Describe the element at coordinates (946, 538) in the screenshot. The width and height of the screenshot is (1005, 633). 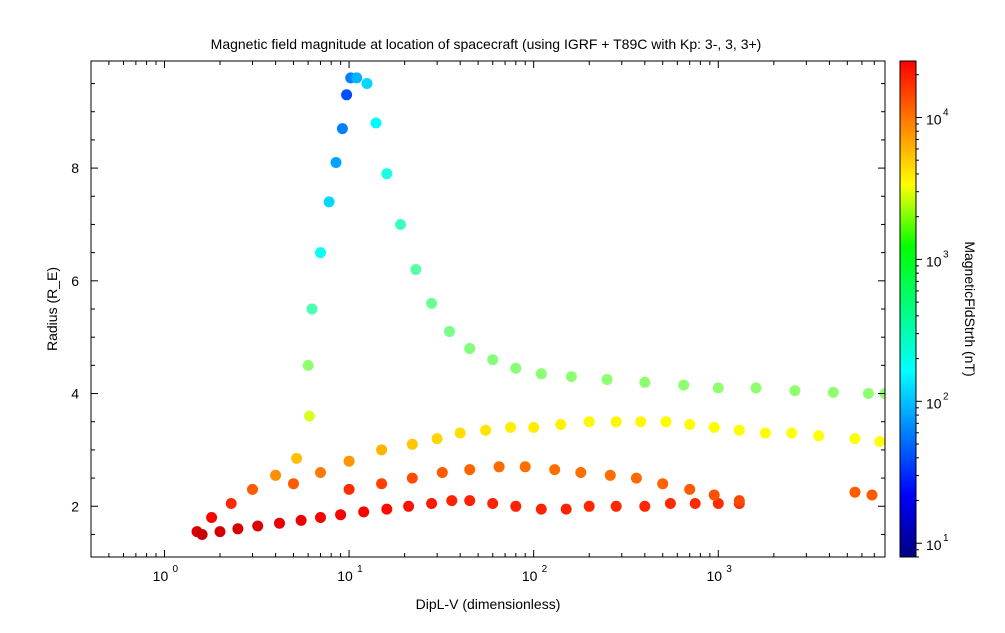
I see `colorbar-tick-exponent: 1` at that location.